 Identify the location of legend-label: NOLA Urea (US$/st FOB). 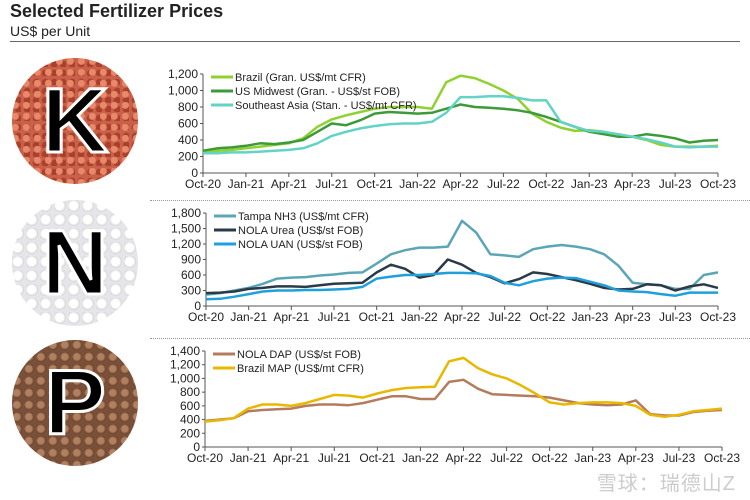
(300, 231).